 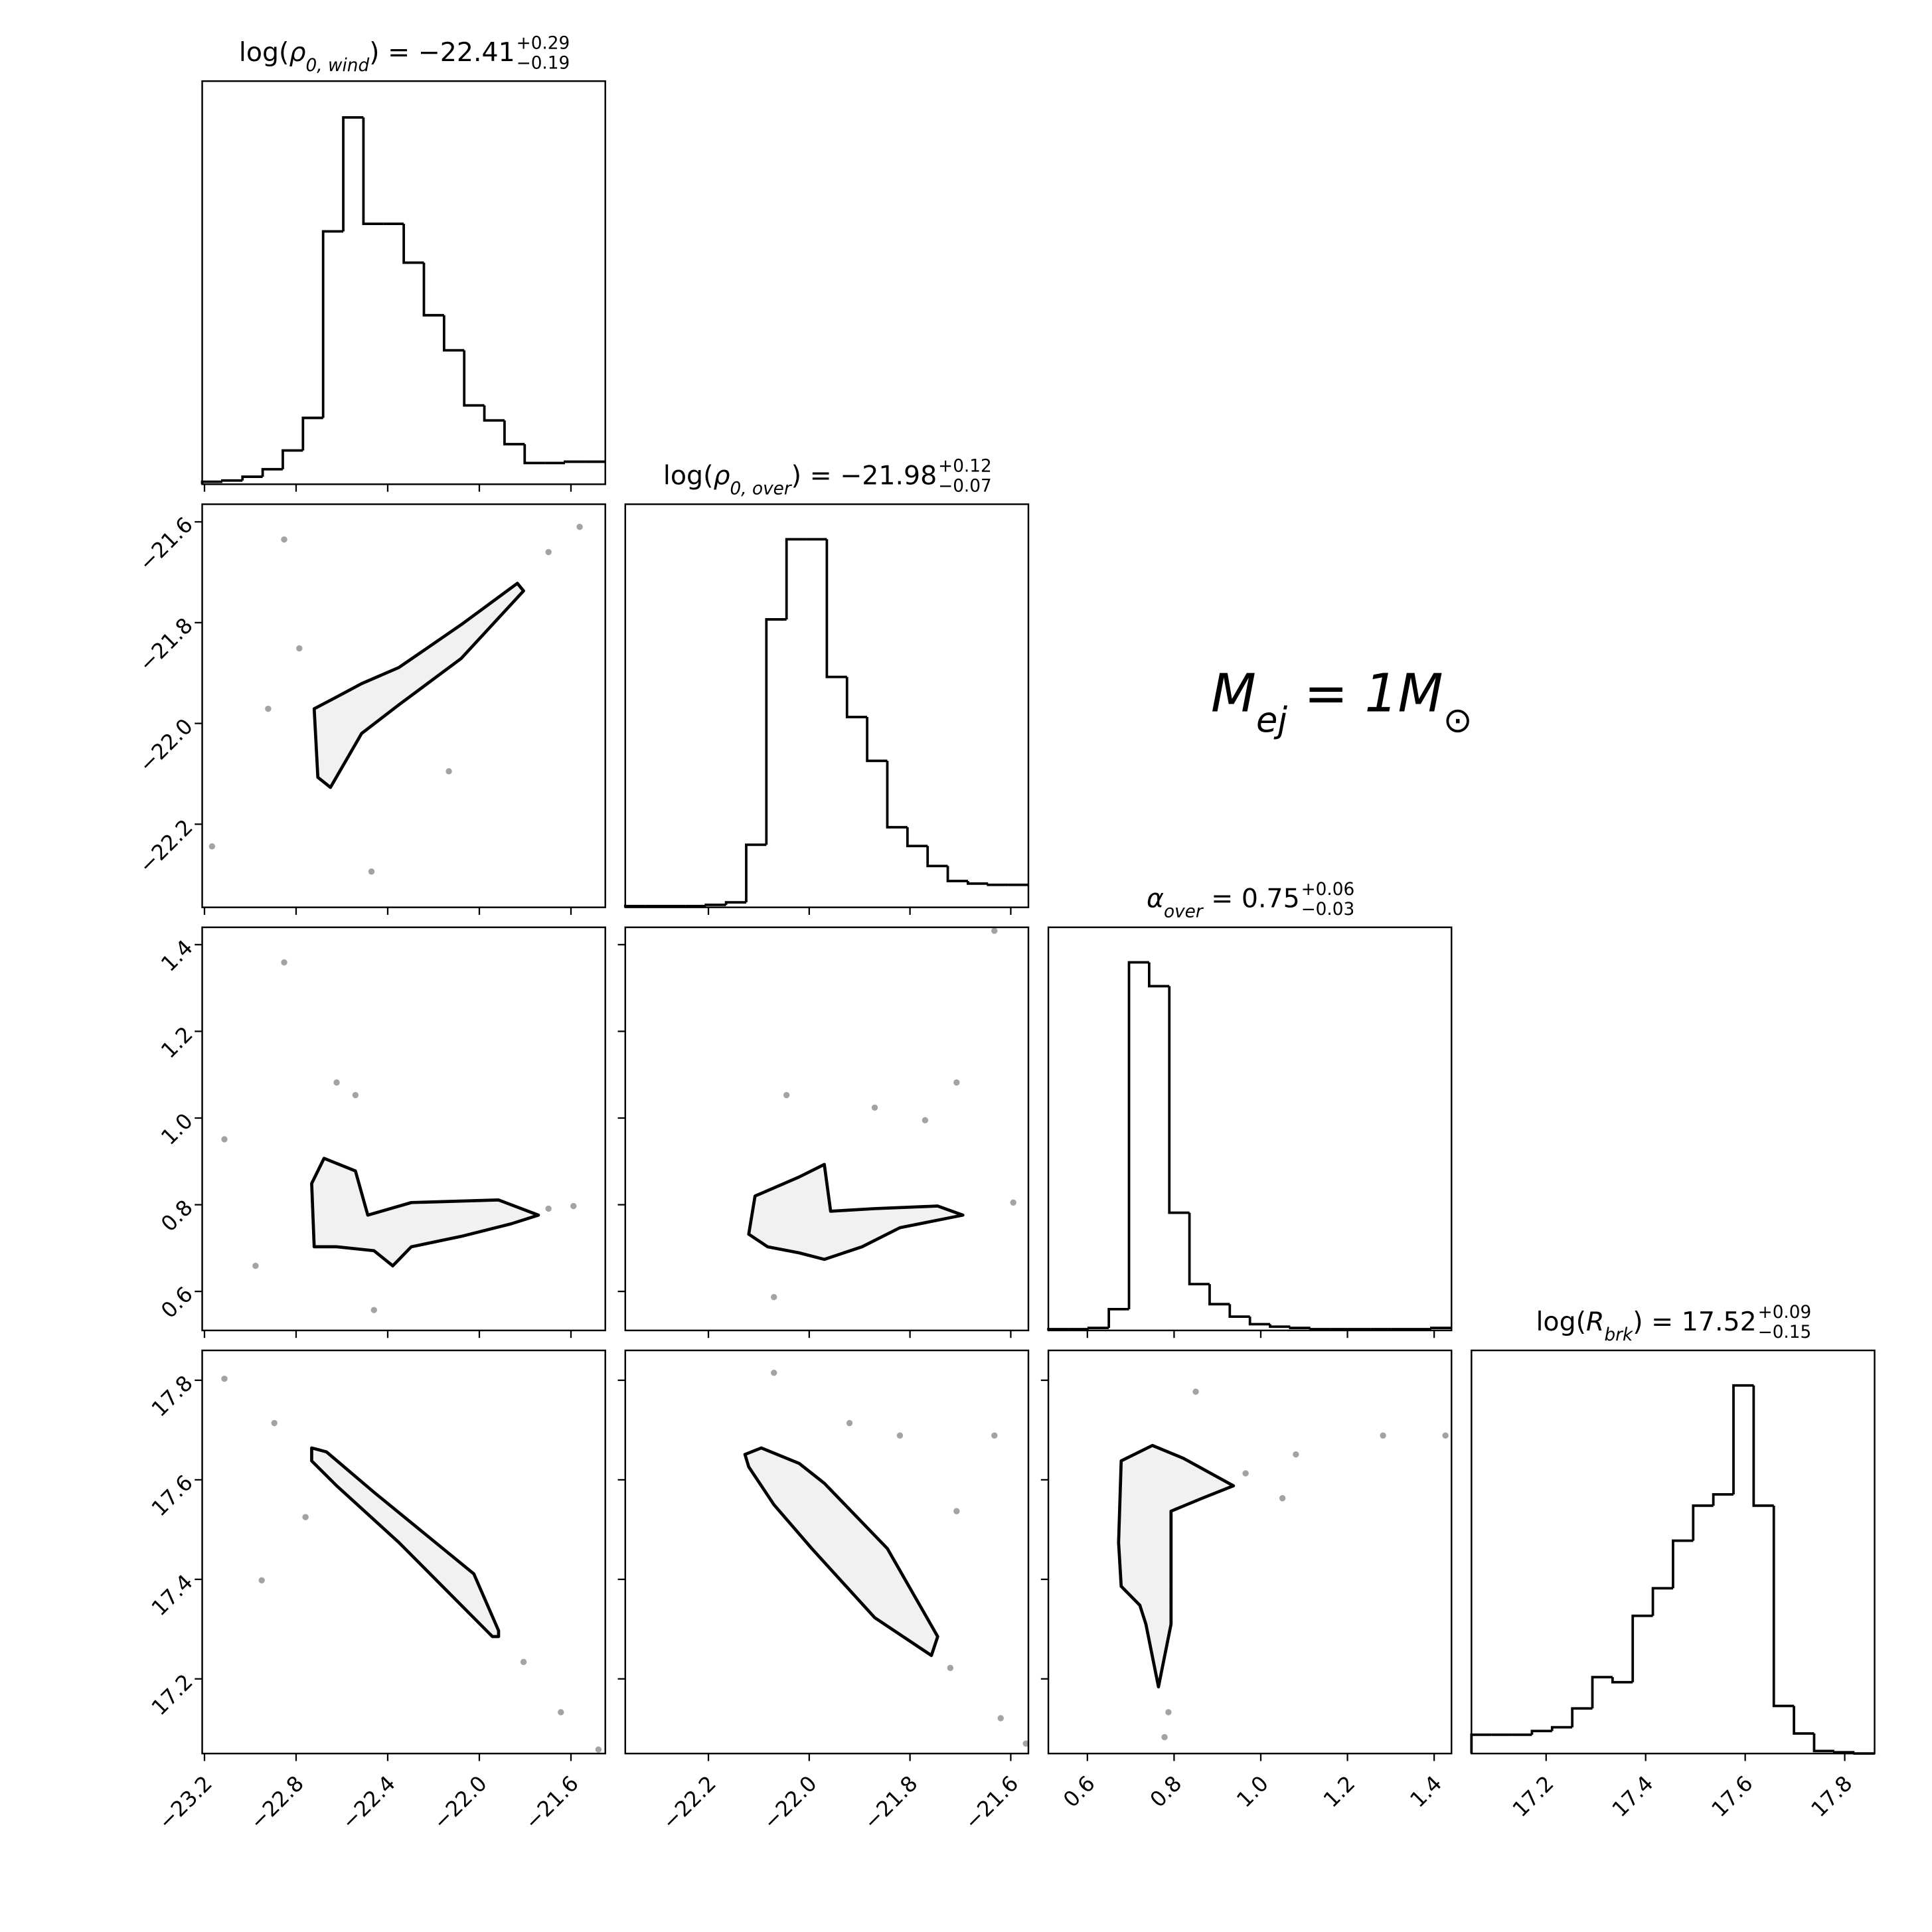 I want to click on title-symbol: ρ, so click(x=297, y=52).